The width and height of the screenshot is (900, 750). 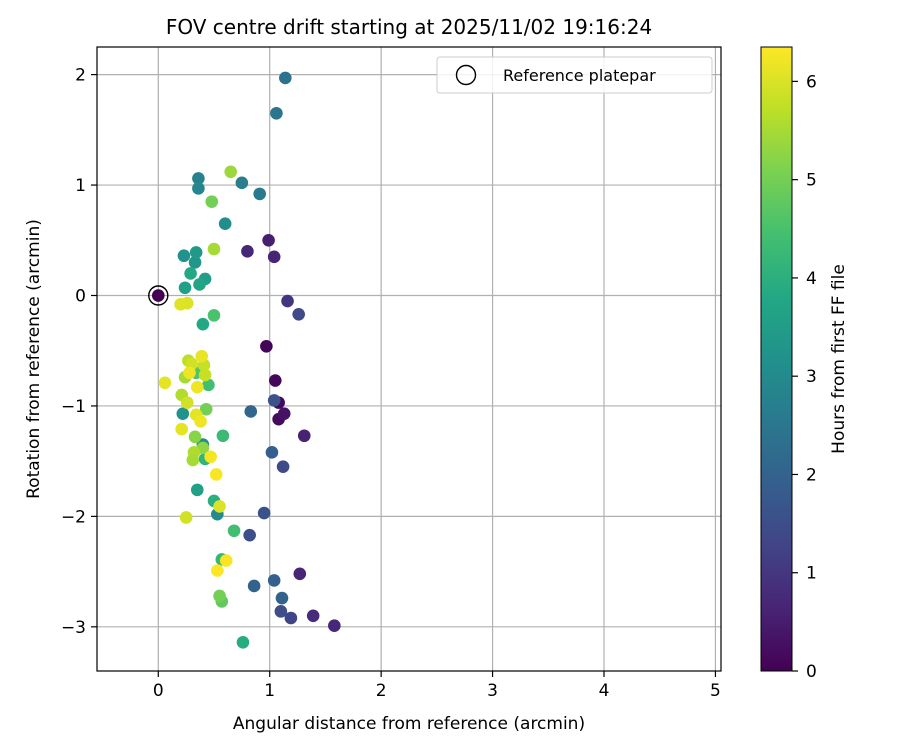 I want to click on legend-marker, so click(x=466, y=75).